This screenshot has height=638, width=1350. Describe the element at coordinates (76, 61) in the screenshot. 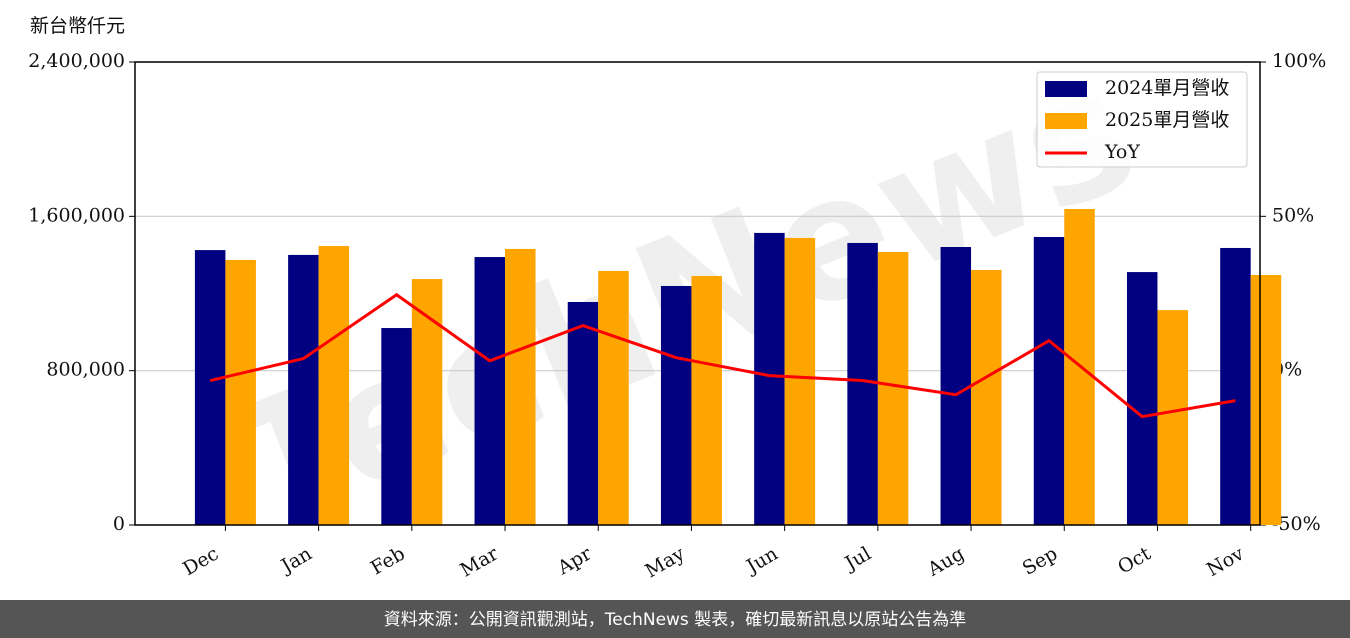

I see `y-tick-label: 2,400,000` at that location.